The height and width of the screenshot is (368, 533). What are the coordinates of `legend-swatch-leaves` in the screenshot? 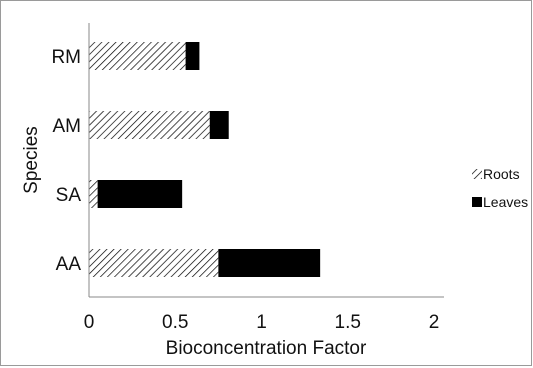 It's located at (477, 202).